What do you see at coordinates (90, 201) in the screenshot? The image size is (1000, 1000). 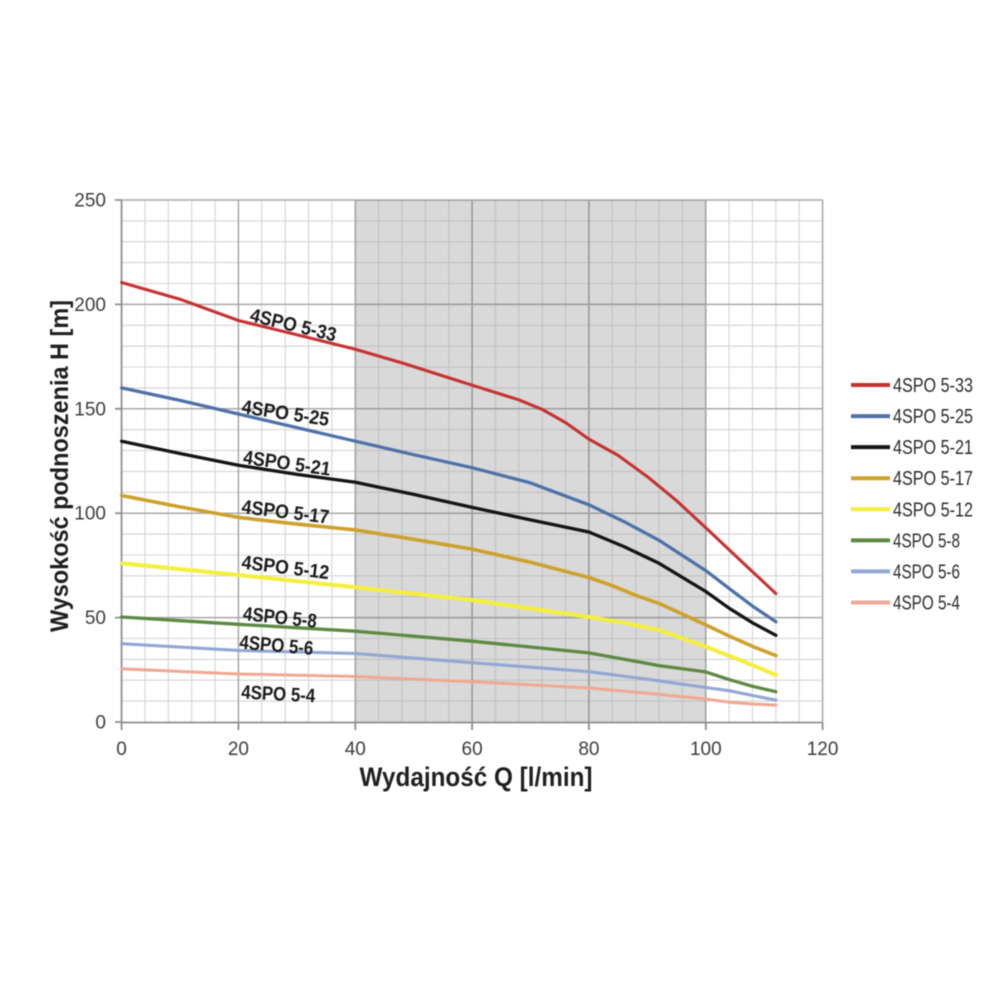 I see `svg-text: 250` at bounding box center [90, 201].